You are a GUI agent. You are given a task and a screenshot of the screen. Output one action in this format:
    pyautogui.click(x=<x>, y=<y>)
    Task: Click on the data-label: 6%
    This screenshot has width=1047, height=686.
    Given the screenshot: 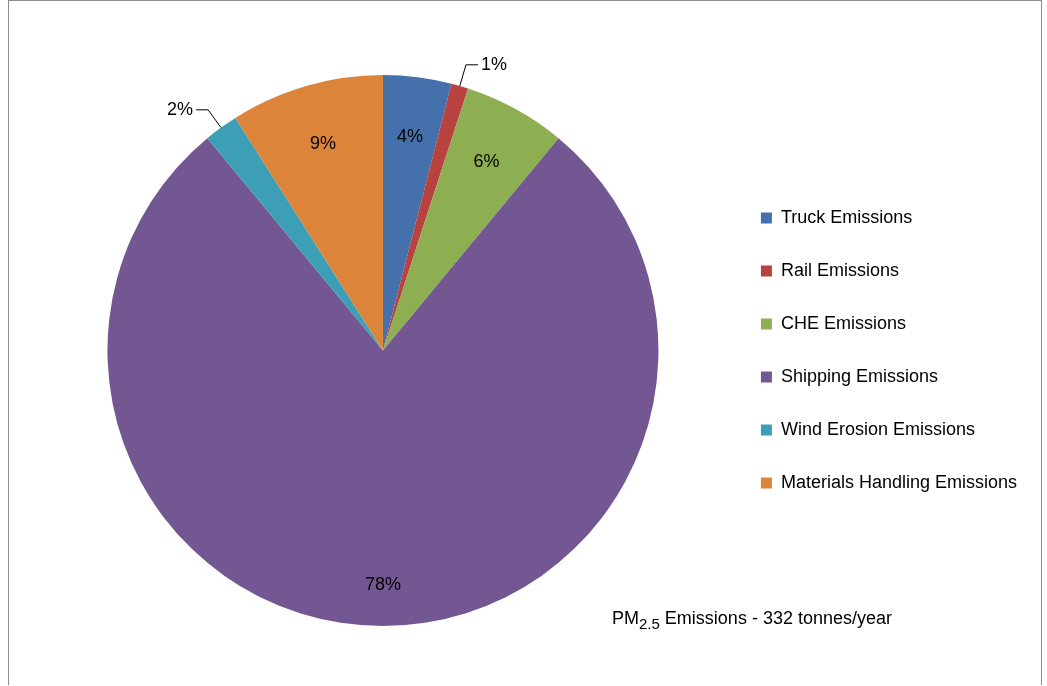 What is the action you would take?
    pyautogui.click(x=486, y=161)
    